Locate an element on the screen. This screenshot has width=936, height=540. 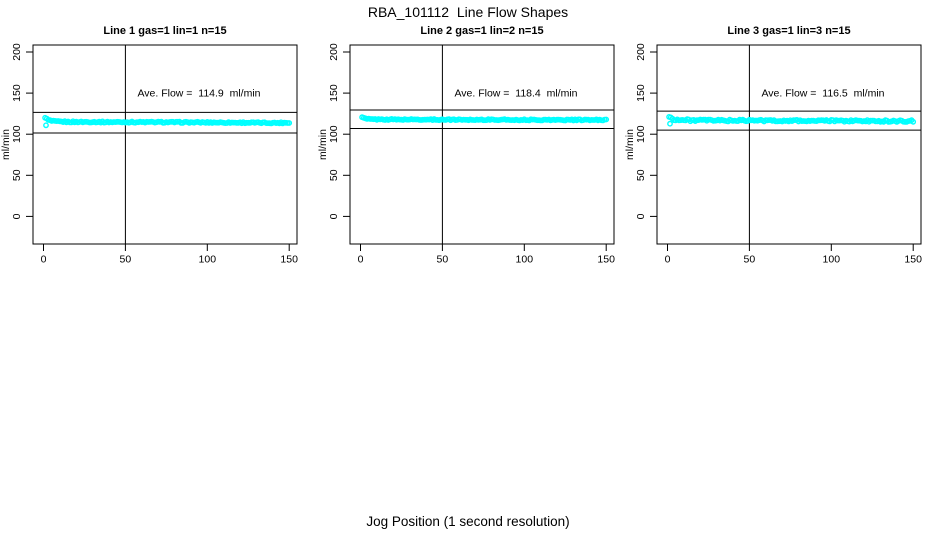
x-axis-label: Jog Position (1 second resolution) is located at coordinates (468, 521).